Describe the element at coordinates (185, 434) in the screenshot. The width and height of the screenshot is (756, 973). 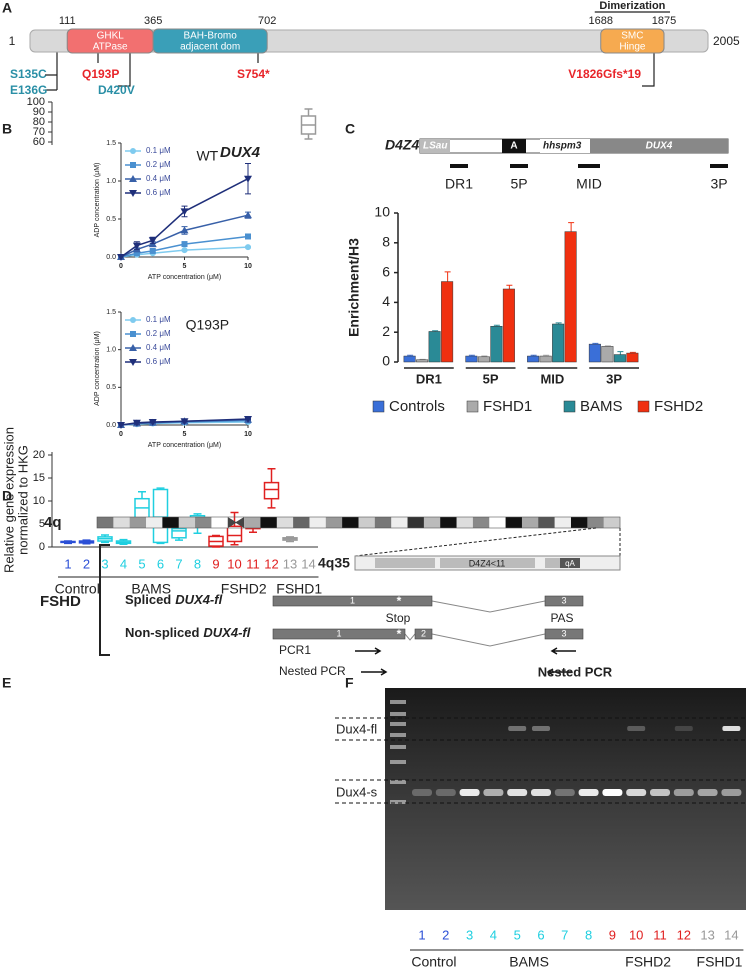
I see `x-tick-label: 5` at that location.